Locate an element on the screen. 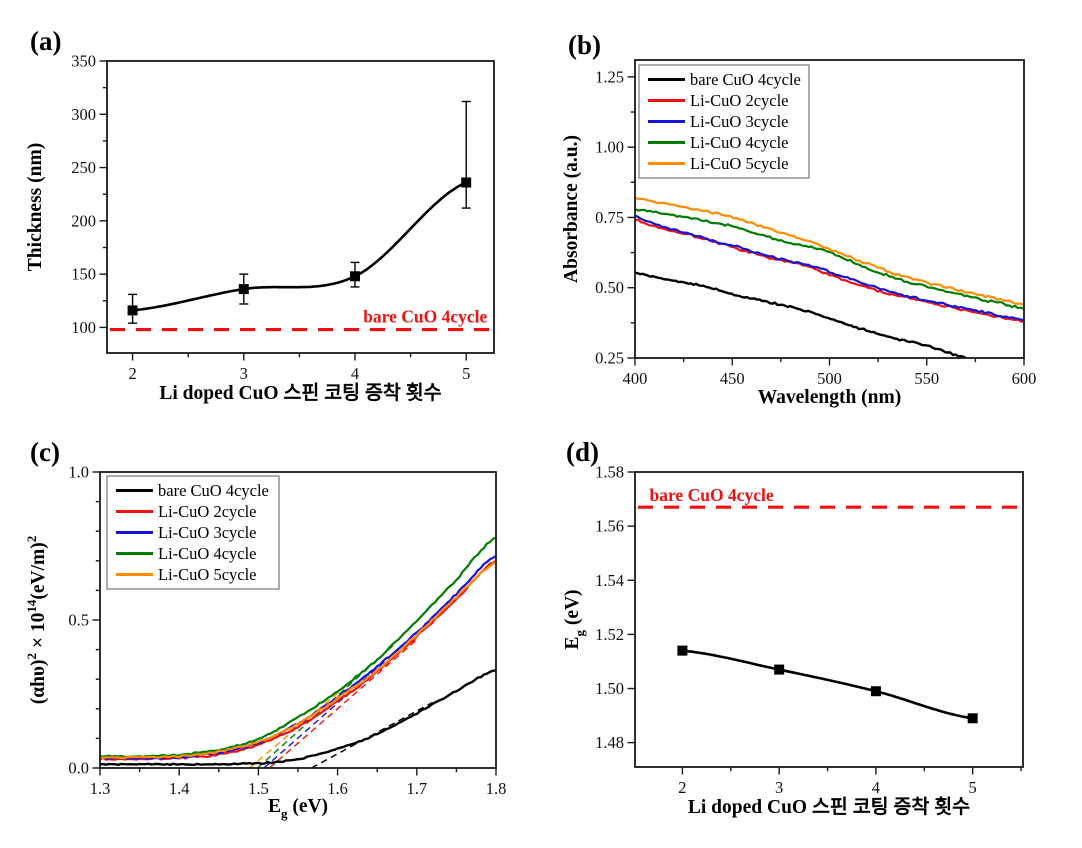 The height and width of the screenshot is (848, 1082). x-tick-label: 1.4 is located at coordinates (179, 788).